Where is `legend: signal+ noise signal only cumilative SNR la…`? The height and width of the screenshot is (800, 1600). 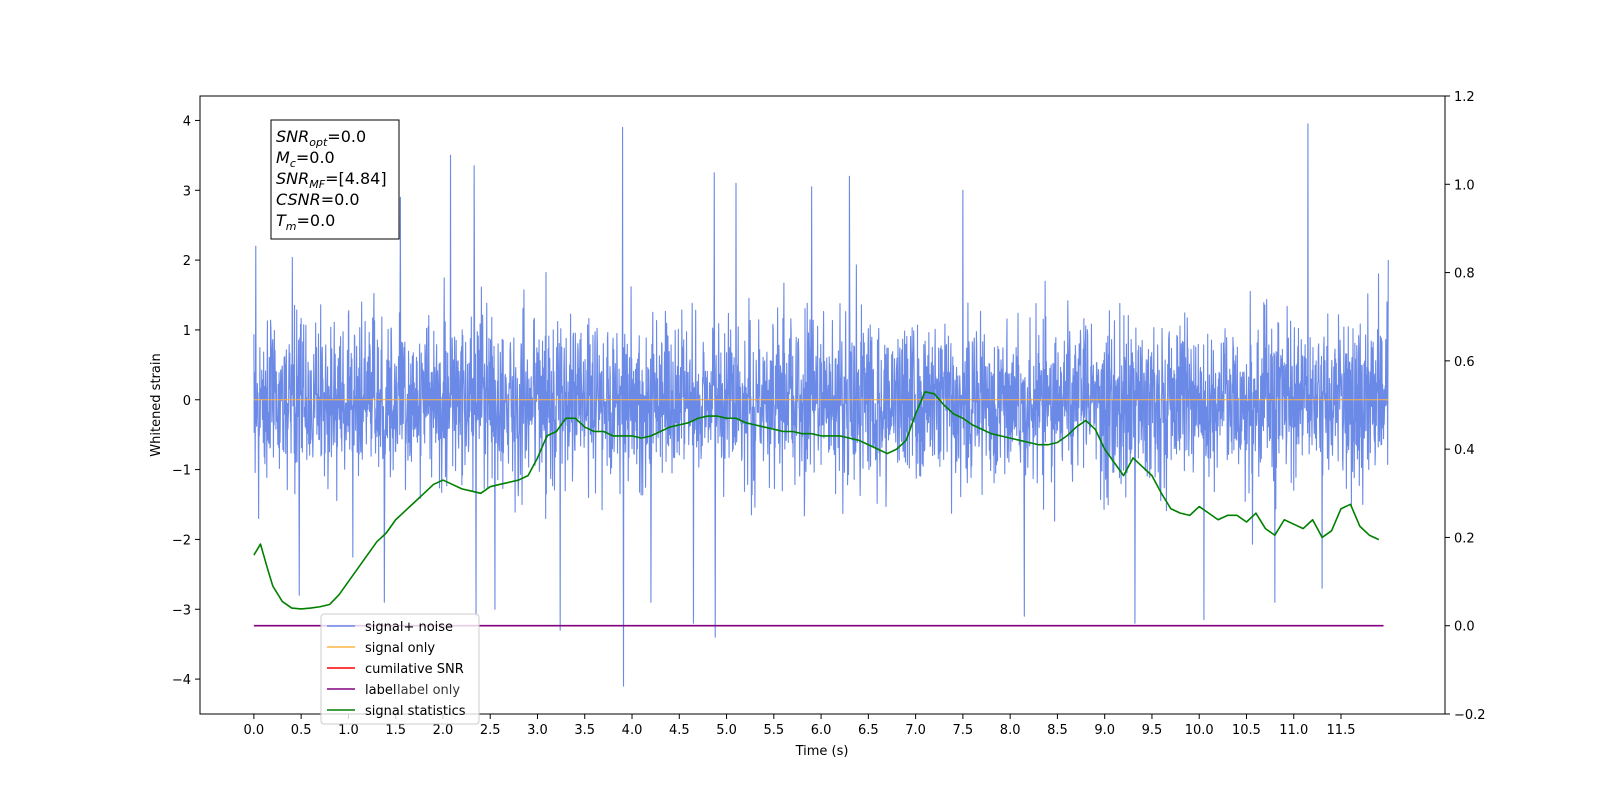 legend: signal+ noise signal only cumilative SNR la… is located at coordinates (400, 669).